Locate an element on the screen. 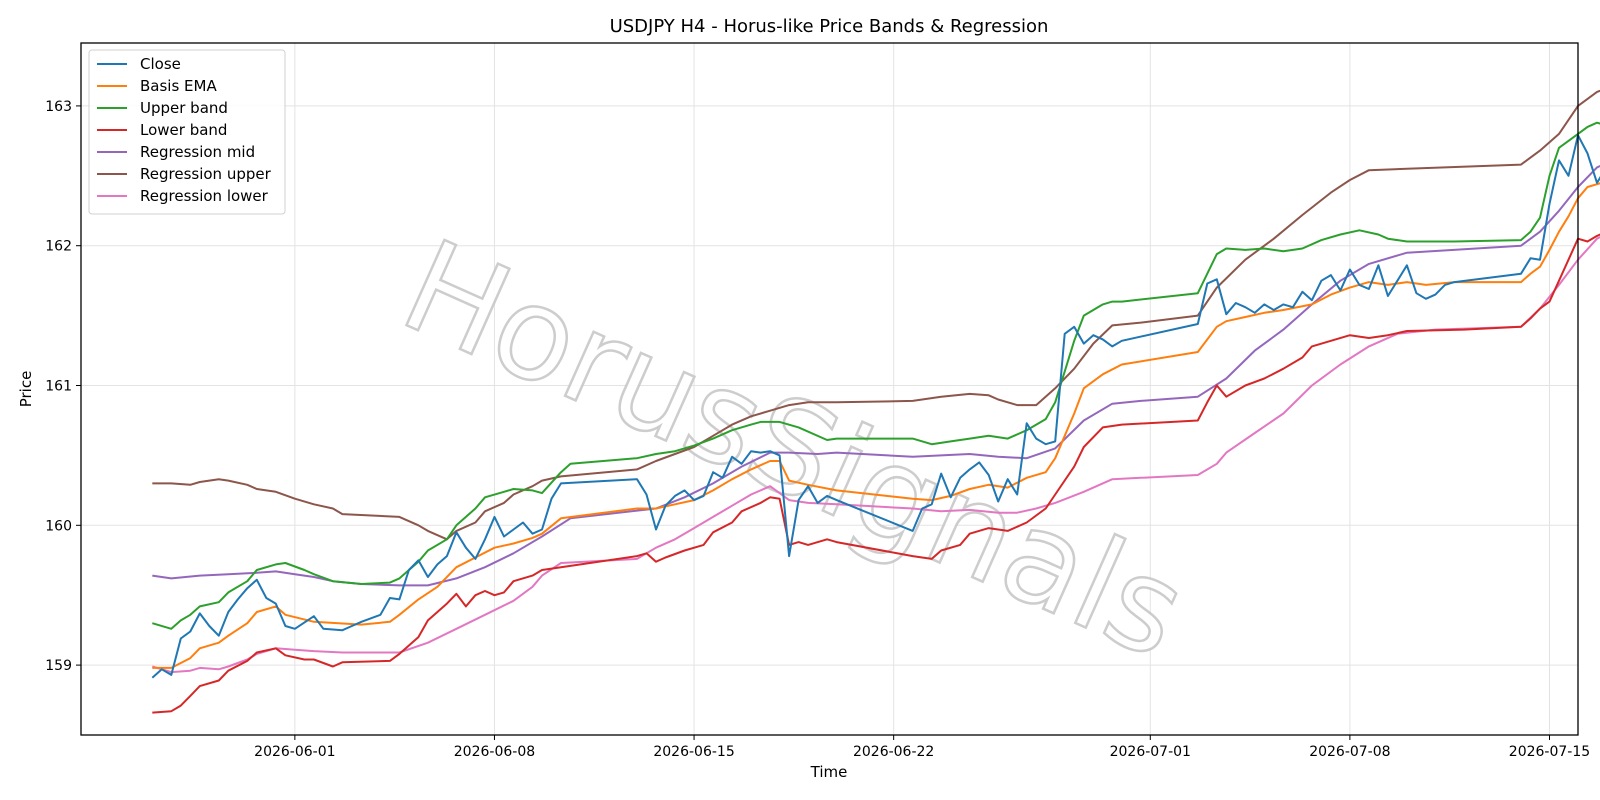  legend-label-basis-ema: Basis EMA is located at coordinates (178, 86).